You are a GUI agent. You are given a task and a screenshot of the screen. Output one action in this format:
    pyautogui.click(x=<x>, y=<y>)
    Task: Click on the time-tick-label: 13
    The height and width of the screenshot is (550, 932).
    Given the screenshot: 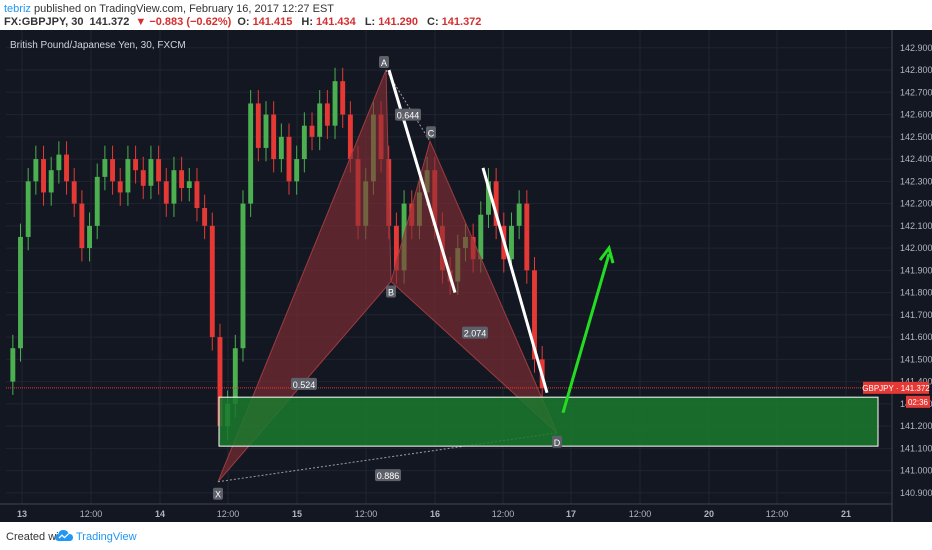 What is the action you would take?
    pyautogui.click(x=22, y=514)
    